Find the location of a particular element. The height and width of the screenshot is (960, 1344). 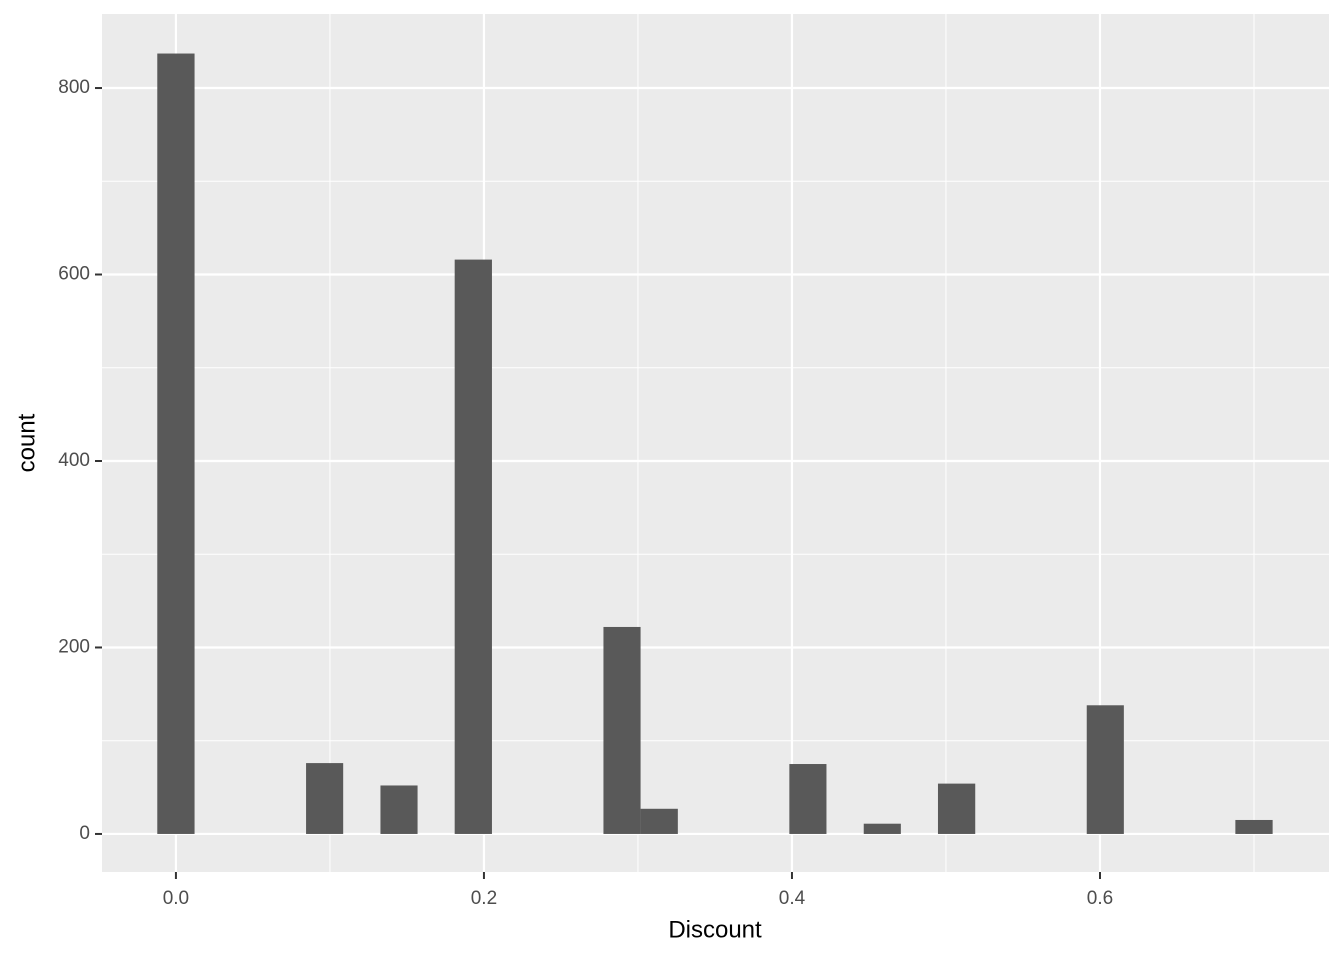

x-tick-label: 0.2 is located at coordinates (484, 898).